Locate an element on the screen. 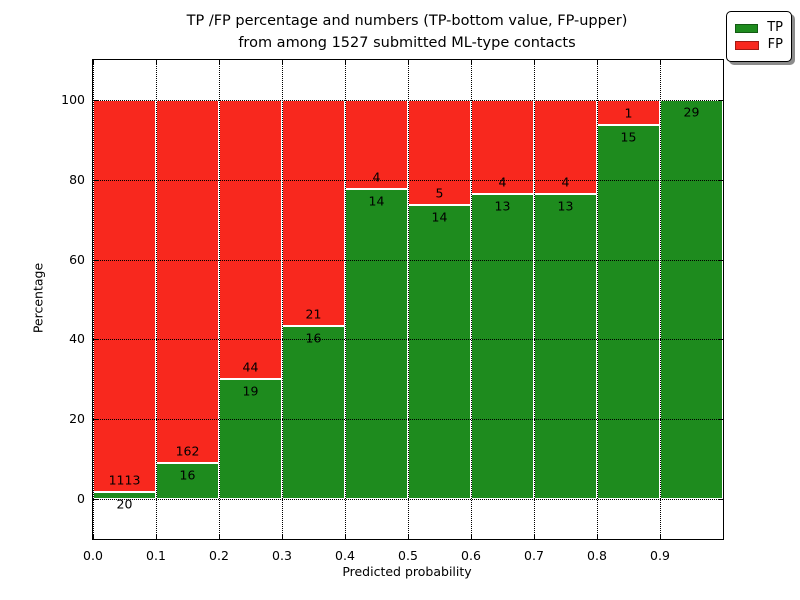  x-tick-label: 0.6 is located at coordinates (471, 555).